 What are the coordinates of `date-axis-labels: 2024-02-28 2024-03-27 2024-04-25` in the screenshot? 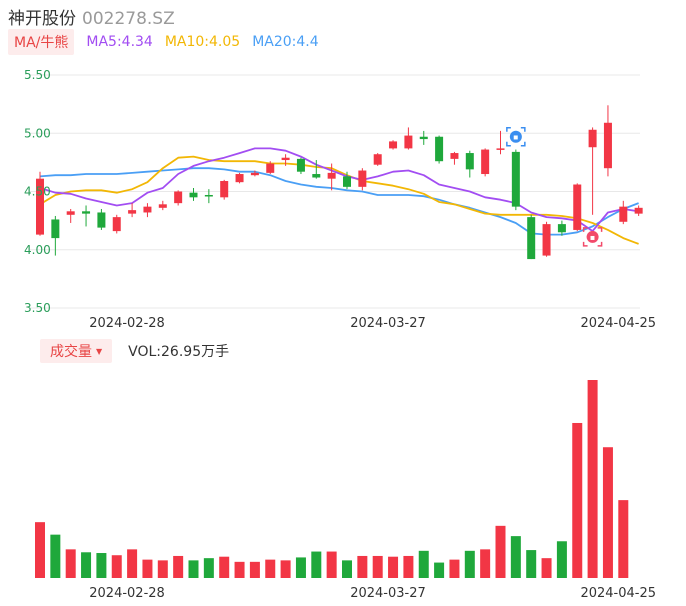 It's located at (372, 323).